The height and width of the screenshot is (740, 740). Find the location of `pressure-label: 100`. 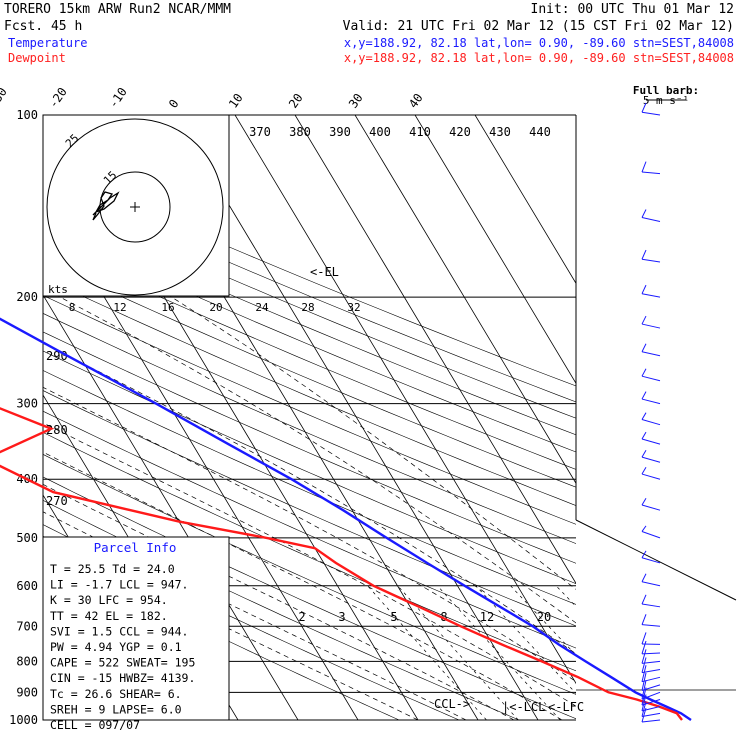

pressure-label: 100 is located at coordinates (27, 115).